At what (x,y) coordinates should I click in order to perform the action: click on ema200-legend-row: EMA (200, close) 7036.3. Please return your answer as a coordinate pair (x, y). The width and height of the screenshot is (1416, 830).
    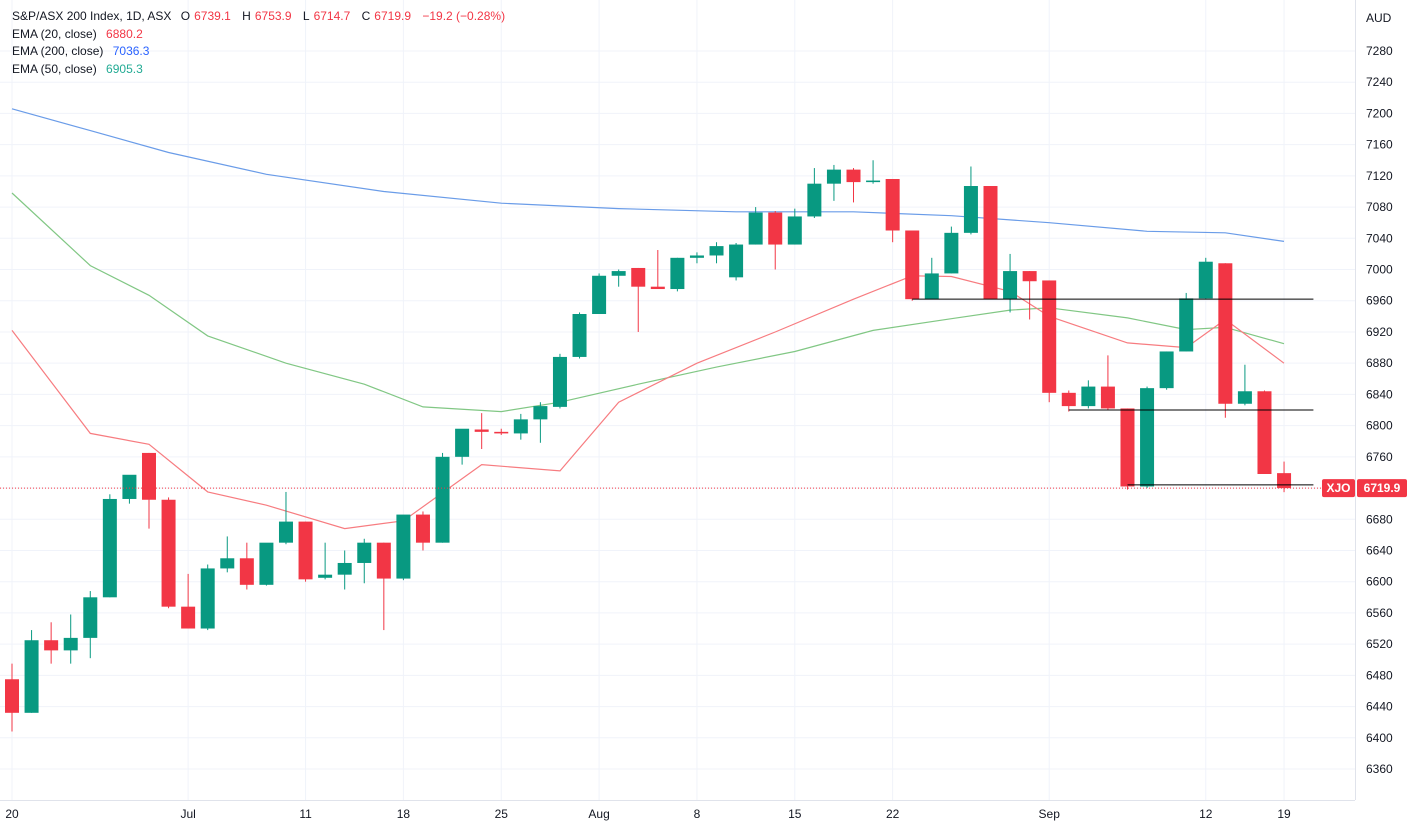
    Looking at the image, I should click on (260, 52).